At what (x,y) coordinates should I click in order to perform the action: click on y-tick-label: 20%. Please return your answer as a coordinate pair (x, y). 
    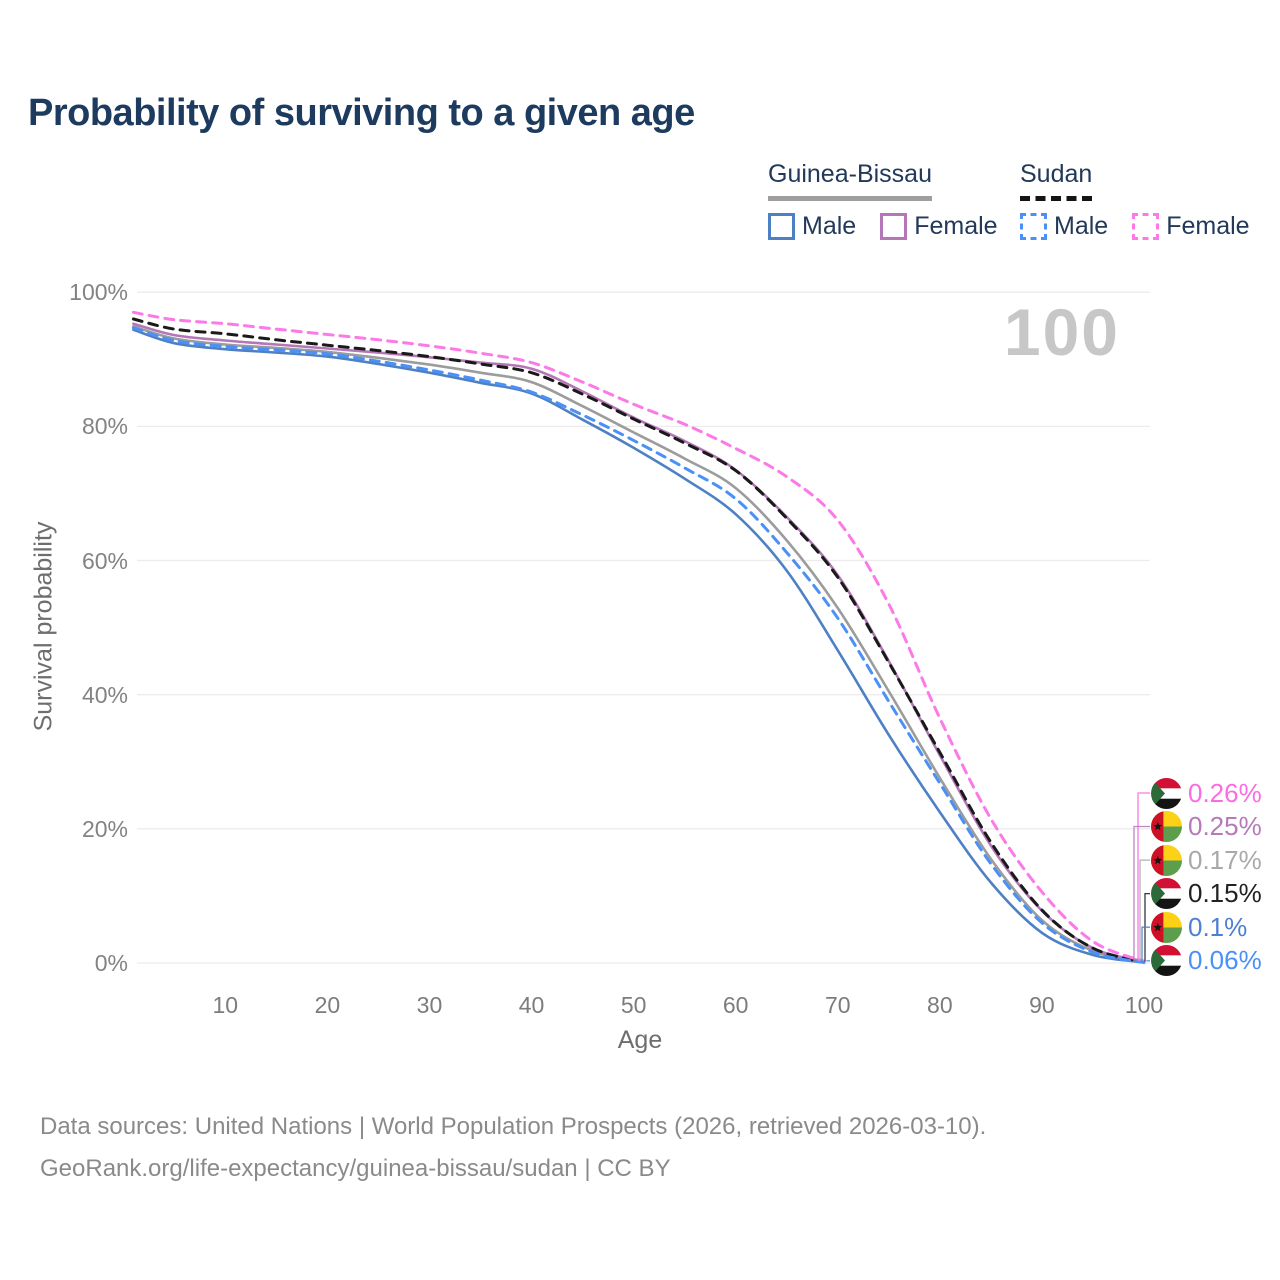
    Looking at the image, I should click on (104, 828).